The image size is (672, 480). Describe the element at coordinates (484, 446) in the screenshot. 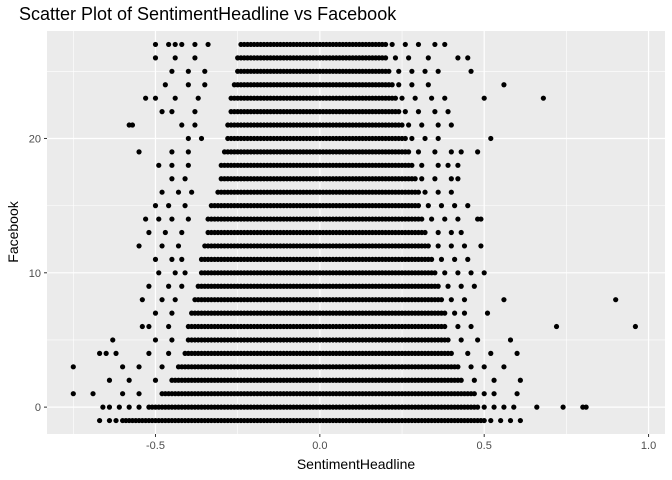

I see `x-tick-label: 0.5` at that location.